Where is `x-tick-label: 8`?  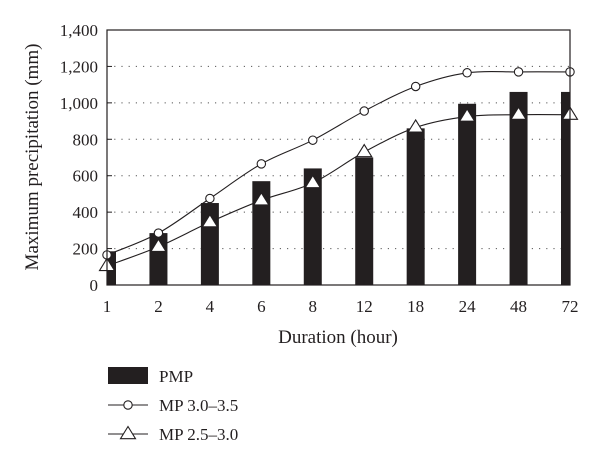 x-tick-label: 8 is located at coordinates (313, 306).